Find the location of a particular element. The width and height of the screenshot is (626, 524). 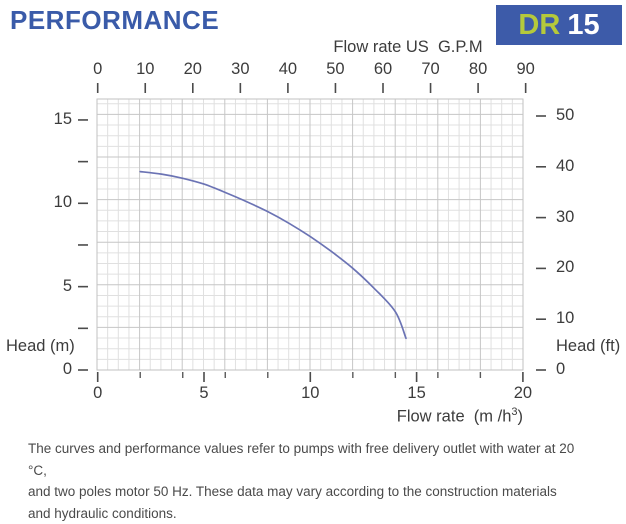

right-axis-tick-label: 20 is located at coordinates (565, 267).